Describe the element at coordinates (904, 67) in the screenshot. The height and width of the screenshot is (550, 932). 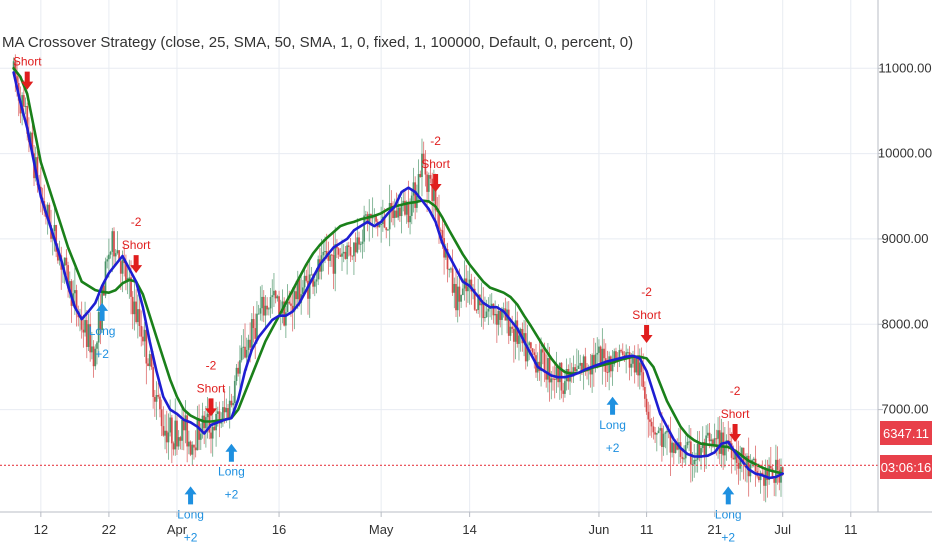
I see `y-tick-label: 11000.00` at that location.